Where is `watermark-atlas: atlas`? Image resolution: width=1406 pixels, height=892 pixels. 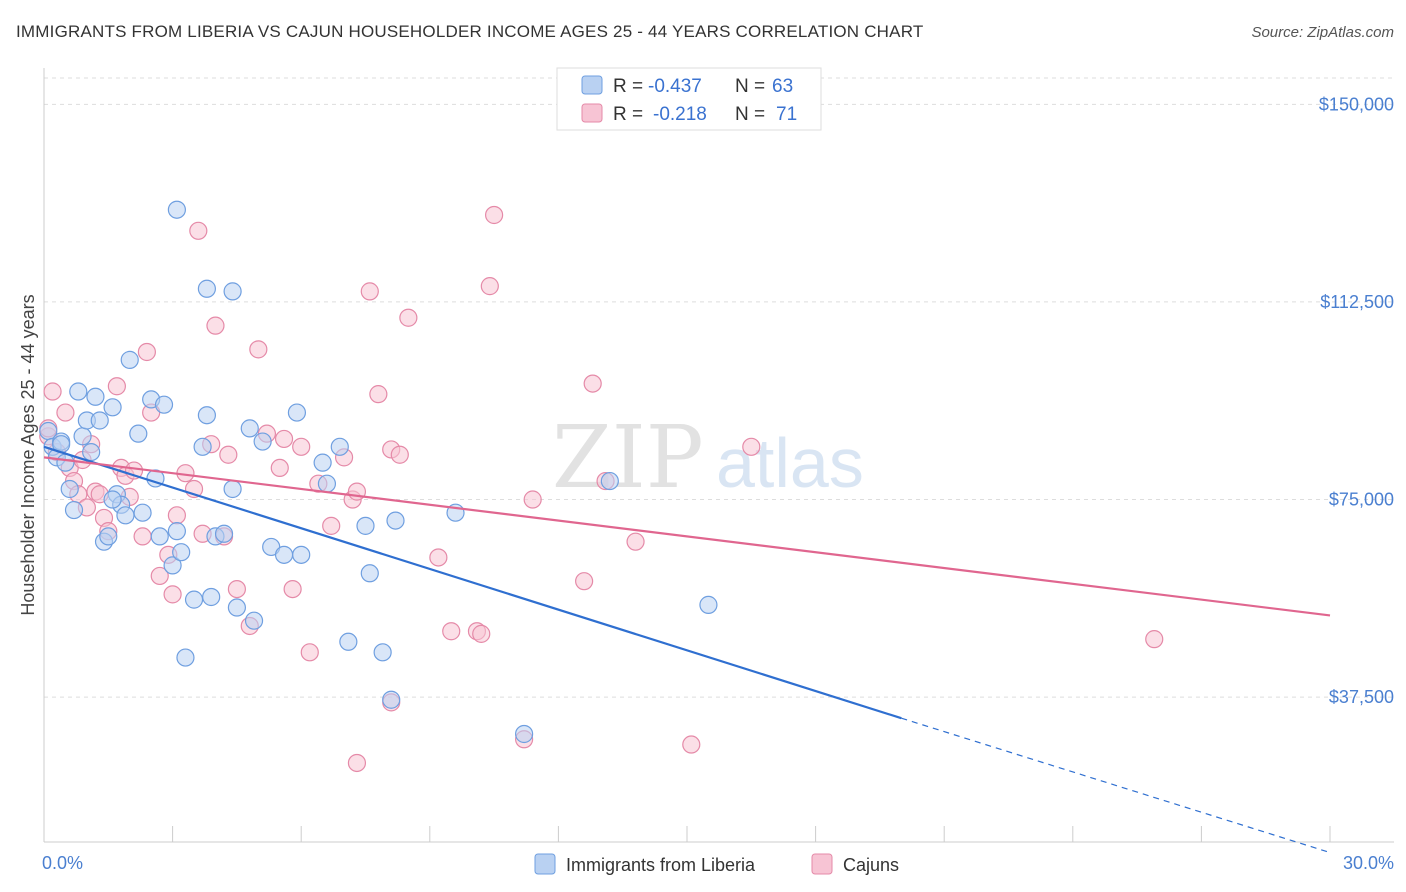
watermark-atlas: atlas is located at coordinates (790, 463).